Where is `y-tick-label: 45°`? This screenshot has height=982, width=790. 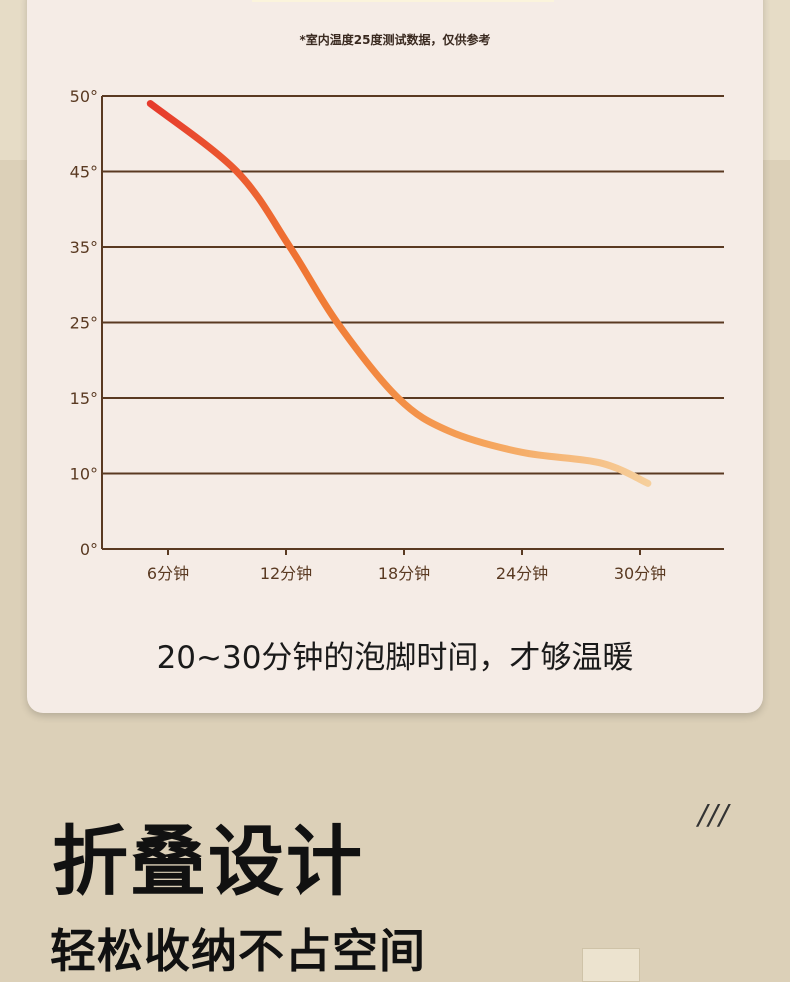 y-tick-label: 45° is located at coordinates (84, 172).